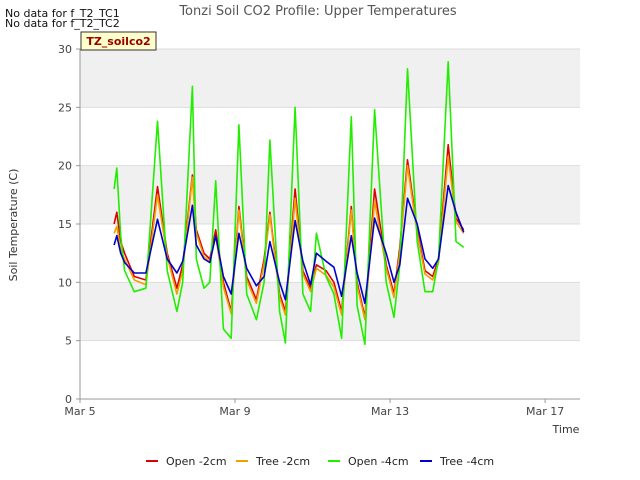  I want to click on x-axis-ticks: Mar 5 Mar 9 Mar 13 Mar 17, so click(314, 408).